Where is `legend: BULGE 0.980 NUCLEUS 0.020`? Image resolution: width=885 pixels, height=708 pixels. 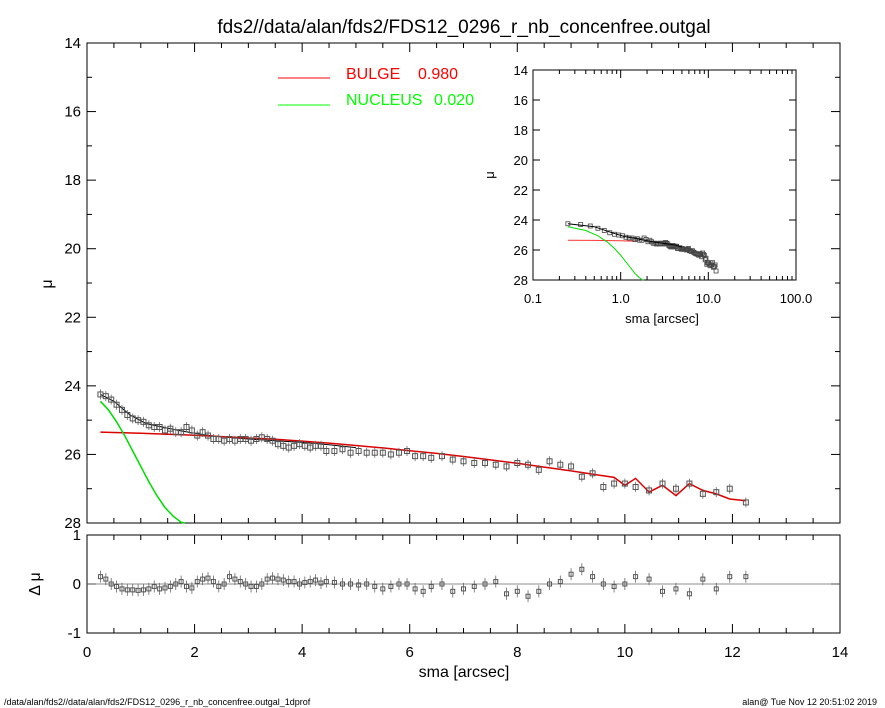 legend: BULGE 0.980 NUCLEUS 0.020 is located at coordinates (376, 87).